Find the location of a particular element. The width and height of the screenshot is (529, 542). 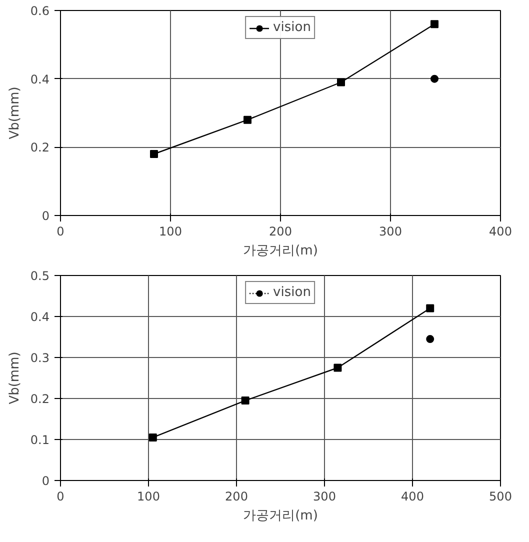

x-tick-label: 500 is located at coordinates (500, 497).